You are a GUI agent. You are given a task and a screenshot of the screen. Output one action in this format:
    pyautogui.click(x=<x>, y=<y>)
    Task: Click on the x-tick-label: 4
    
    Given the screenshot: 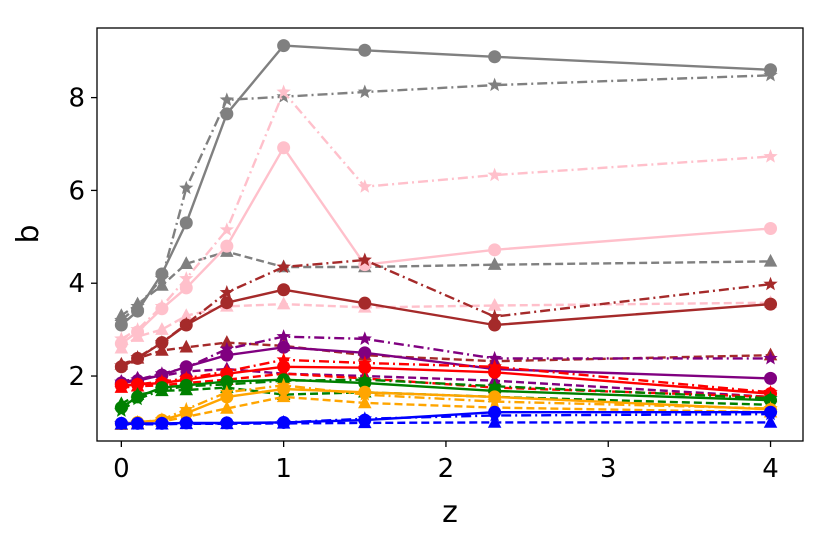 What is the action you would take?
    pyautogui.click(x=770, y=469)
    